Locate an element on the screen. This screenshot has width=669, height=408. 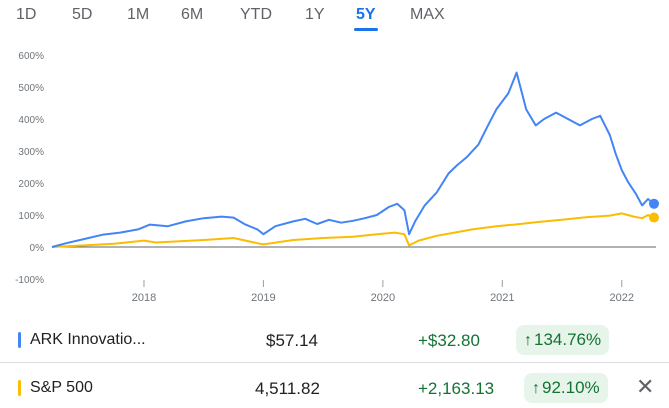
x-tick-label: 2018 is located at coordinates (144, 298).